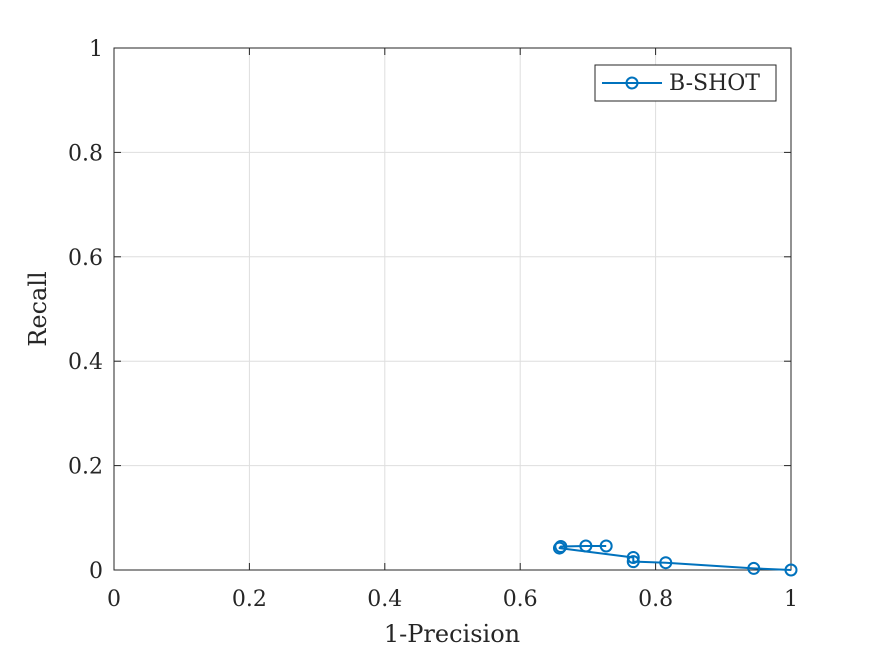 The image size is (875, 661). What do you see at coordinates (85, 362) in the screenshot?
I see `y-tick-label: 0.4` at bounding box center [85, 362].